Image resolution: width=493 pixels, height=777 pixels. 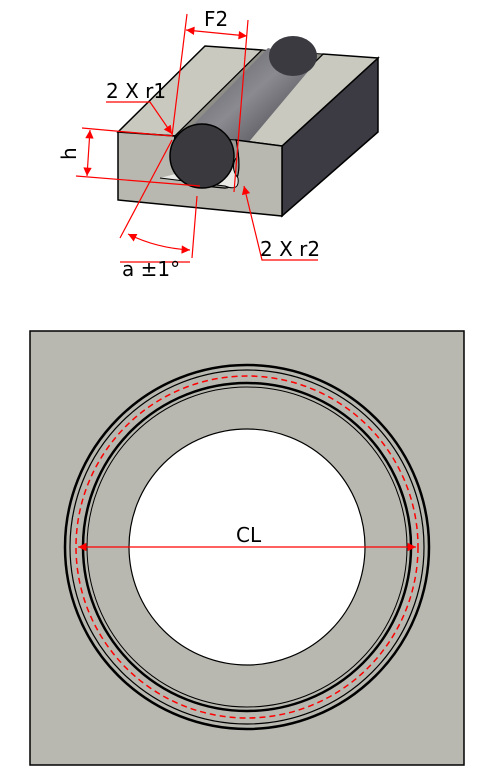 What do you see at coordinates (69, 153) in the screenshot?
I see `h-label: h` at bounding box center [69, 153].